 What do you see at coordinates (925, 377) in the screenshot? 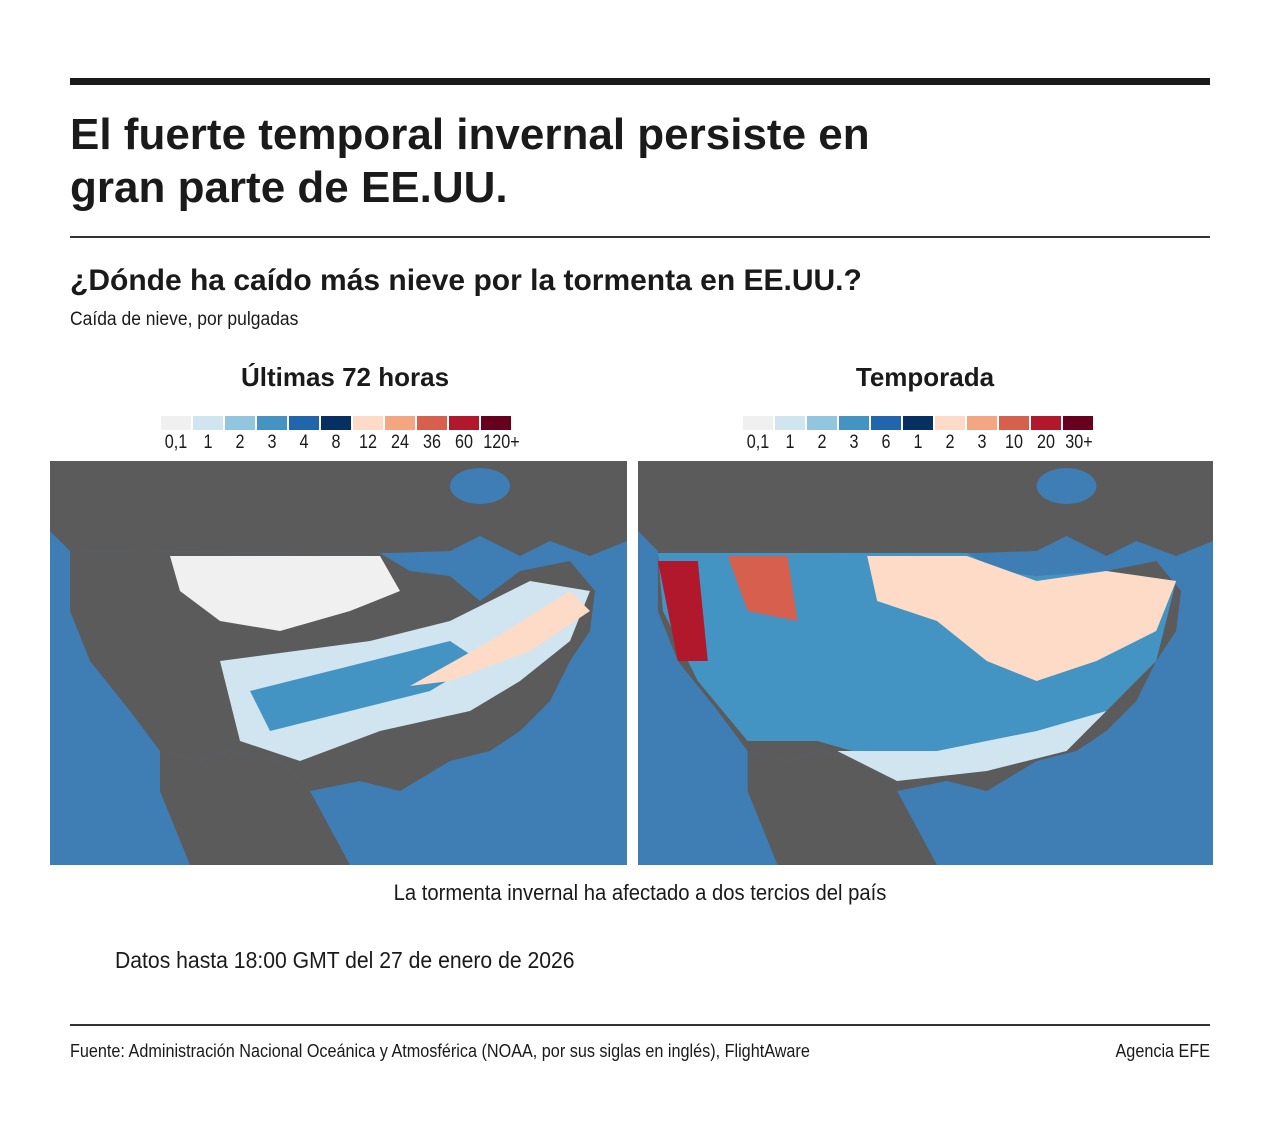
I see `panel-title-season: Temporada` at bounding box center [925, 377].